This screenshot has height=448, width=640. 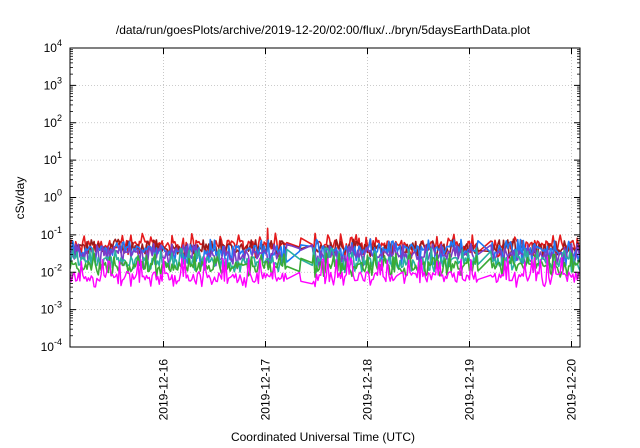 What do you see at coordinates (20, 198) in the screenshot?
I see `y-axis-label: cSv/day` at bounding box center [20, 198].